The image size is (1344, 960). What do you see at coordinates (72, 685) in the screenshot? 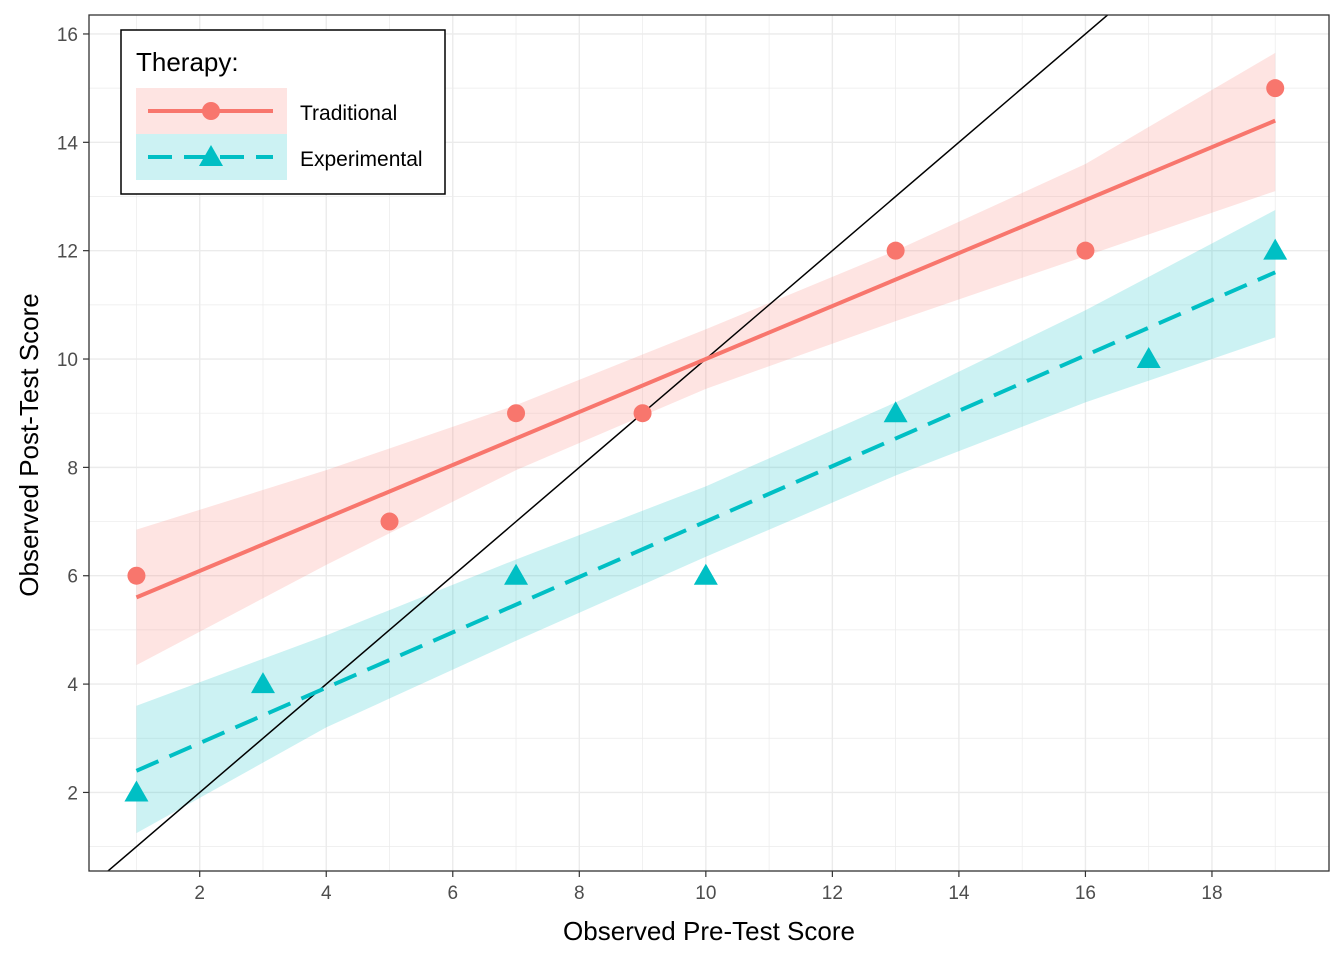
I see `y-tick-label: 4` at bounding box center [72, 685].